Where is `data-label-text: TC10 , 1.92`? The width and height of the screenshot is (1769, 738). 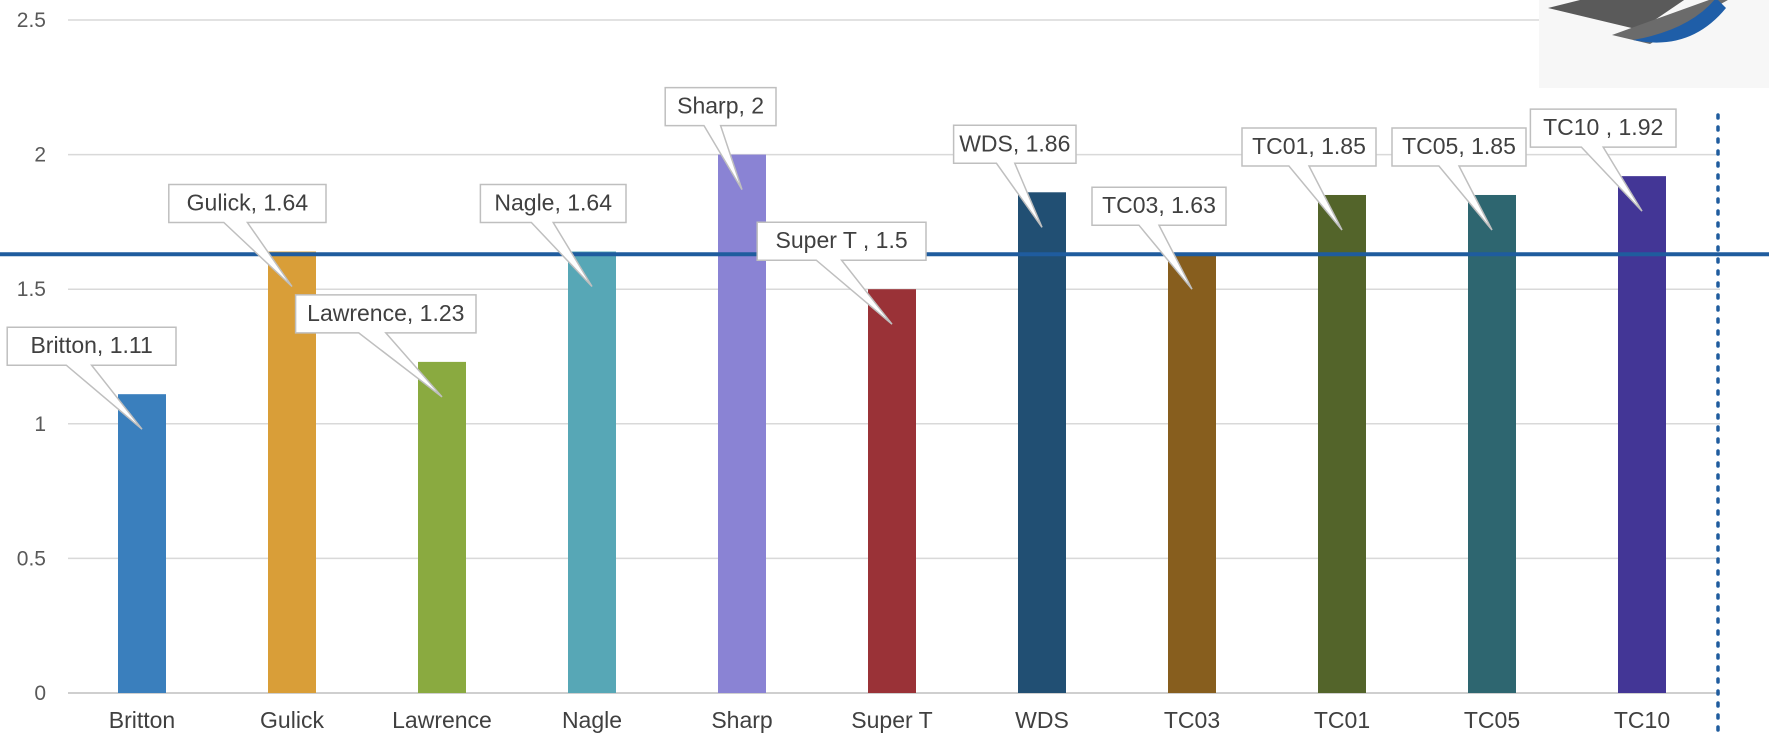 data-label-text: TC10 , 1.92 is located at coordinates (1603, 127).